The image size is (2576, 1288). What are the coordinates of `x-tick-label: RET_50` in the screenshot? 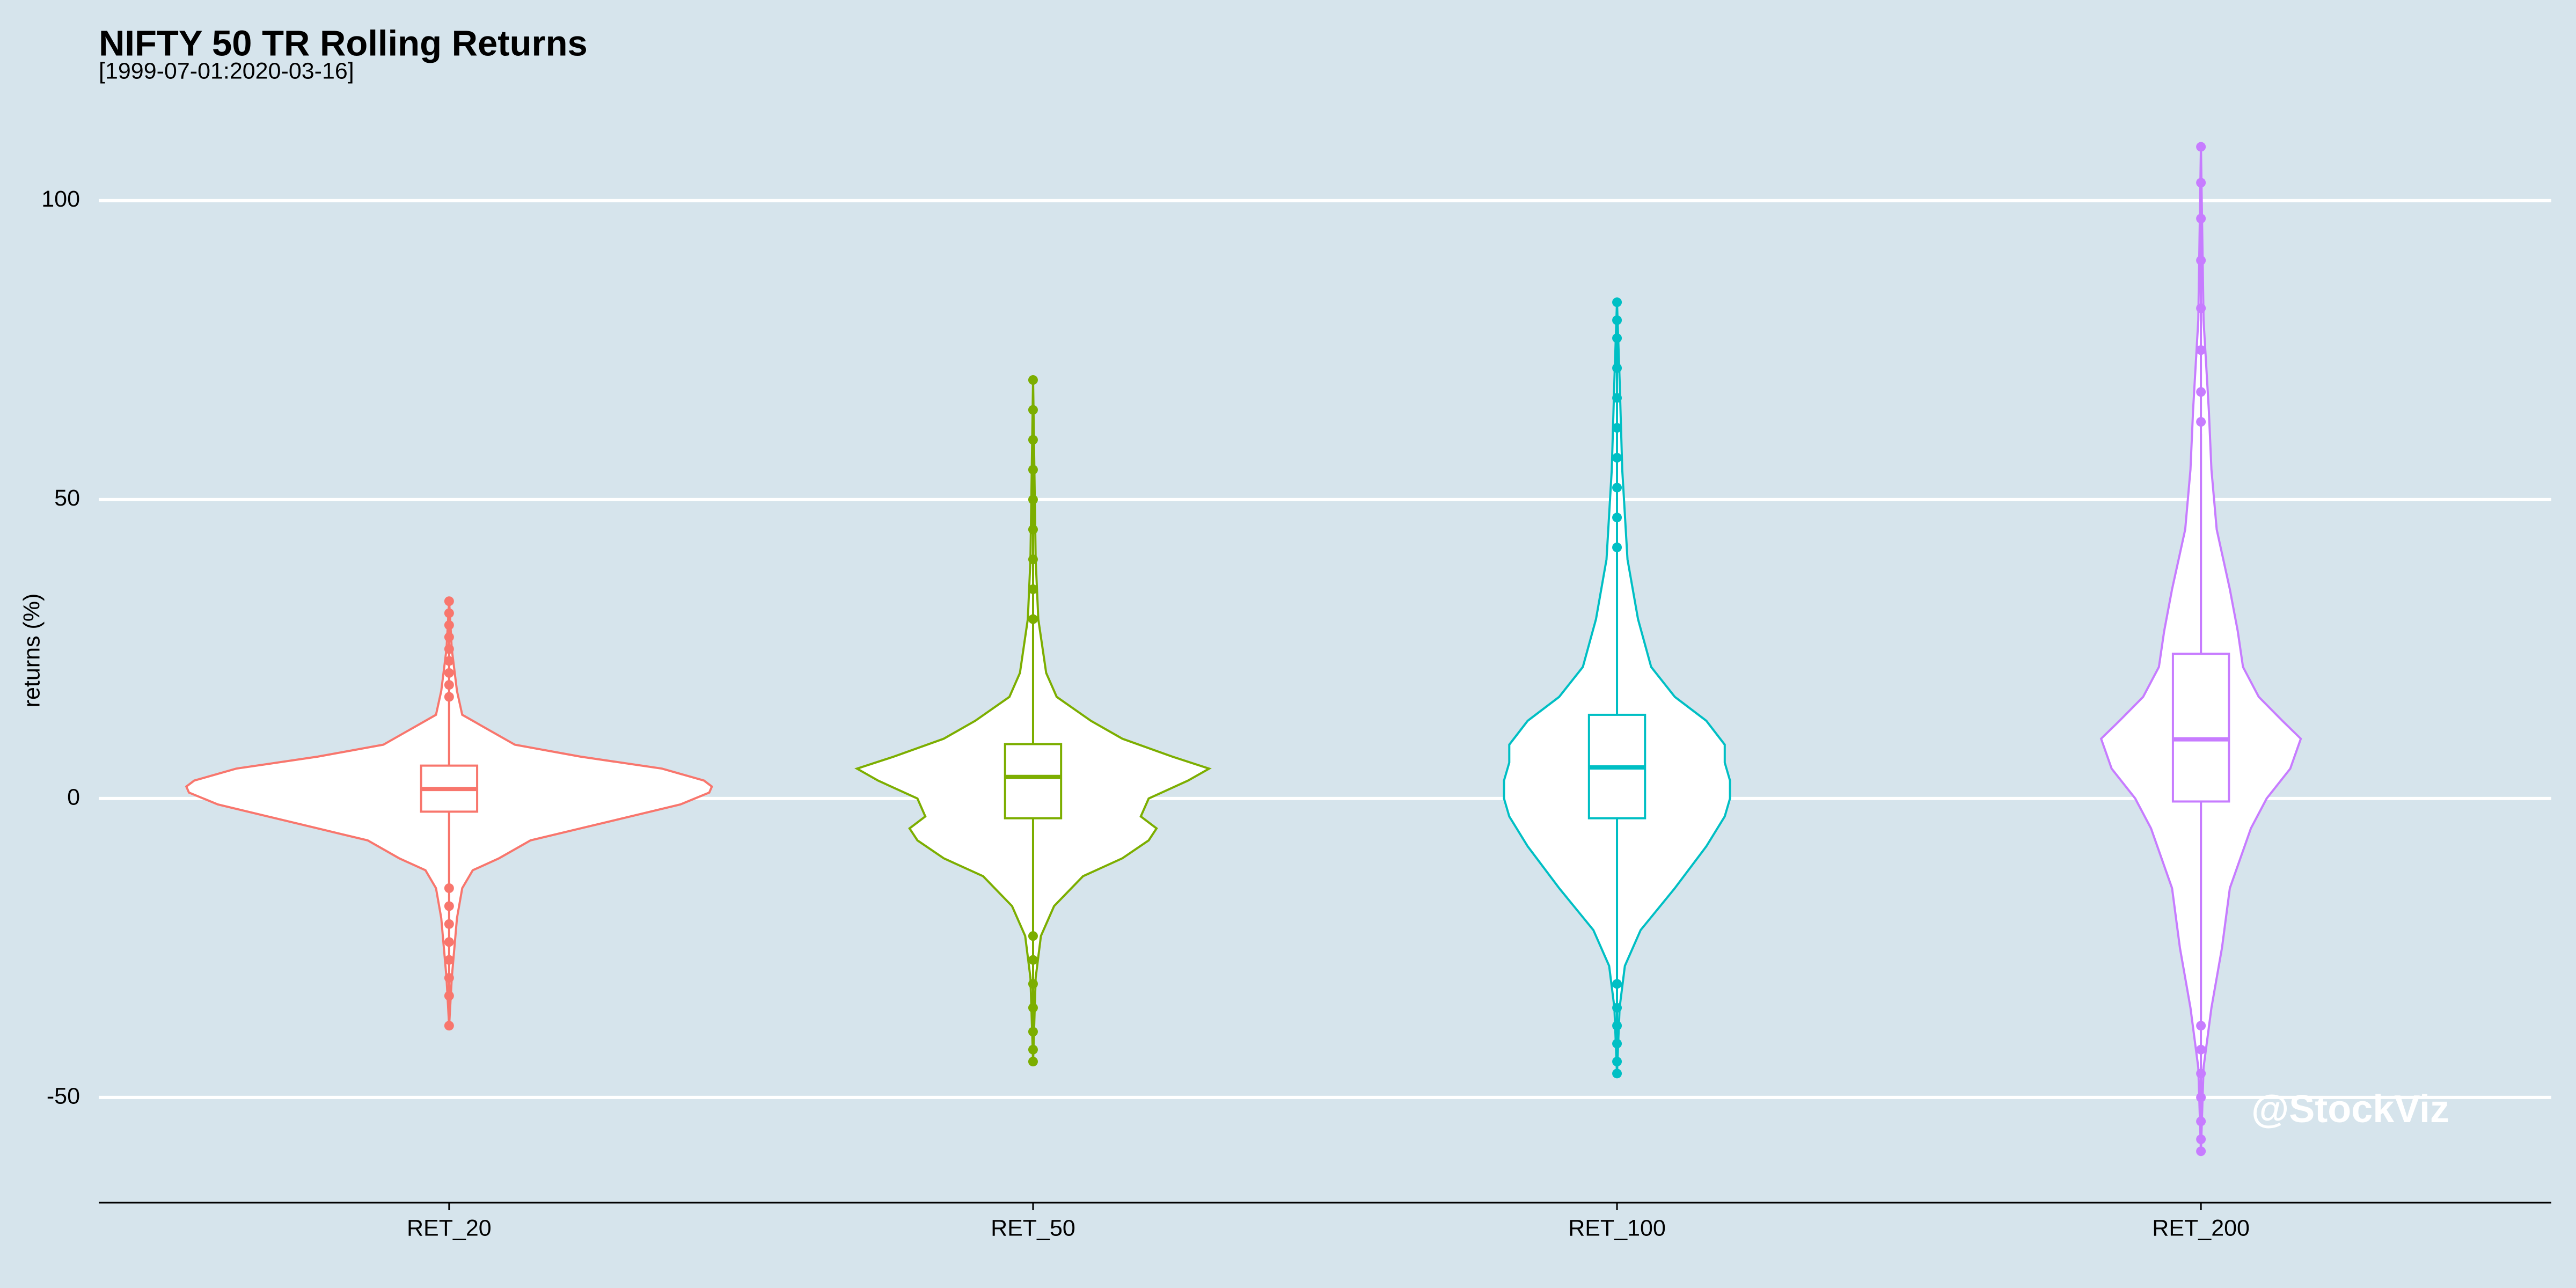 It's located at (1033, 1228).